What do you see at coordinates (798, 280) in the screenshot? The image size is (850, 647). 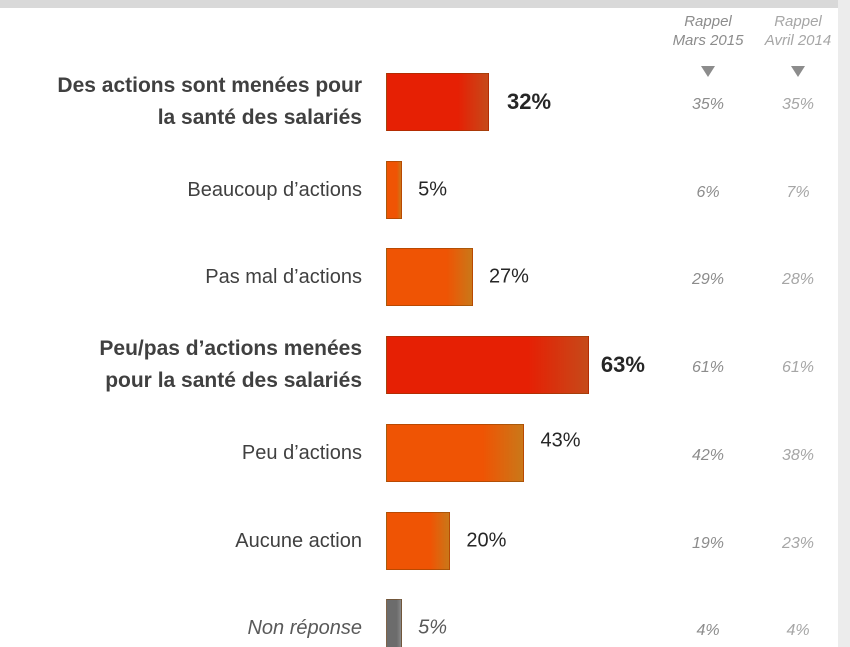 I see `comparison-value: 28%` at bounding box center [798, 280].